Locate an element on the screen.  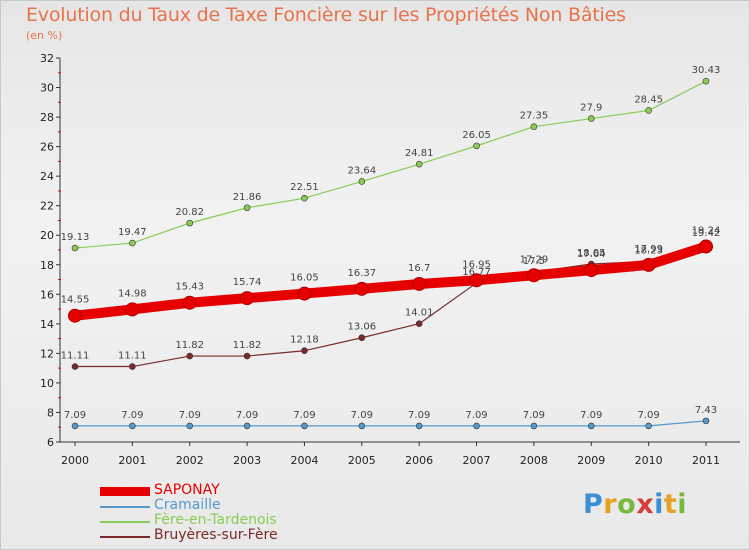
logo-letter: x is located at coordinates (645, 504).